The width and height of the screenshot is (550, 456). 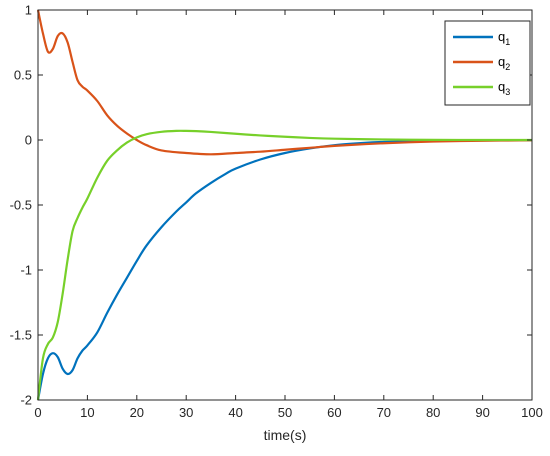 What do you see at coordinates (504, 38) in the screenshot?
I see `legend-label-q1: q1` at bounding box center [504, 38].